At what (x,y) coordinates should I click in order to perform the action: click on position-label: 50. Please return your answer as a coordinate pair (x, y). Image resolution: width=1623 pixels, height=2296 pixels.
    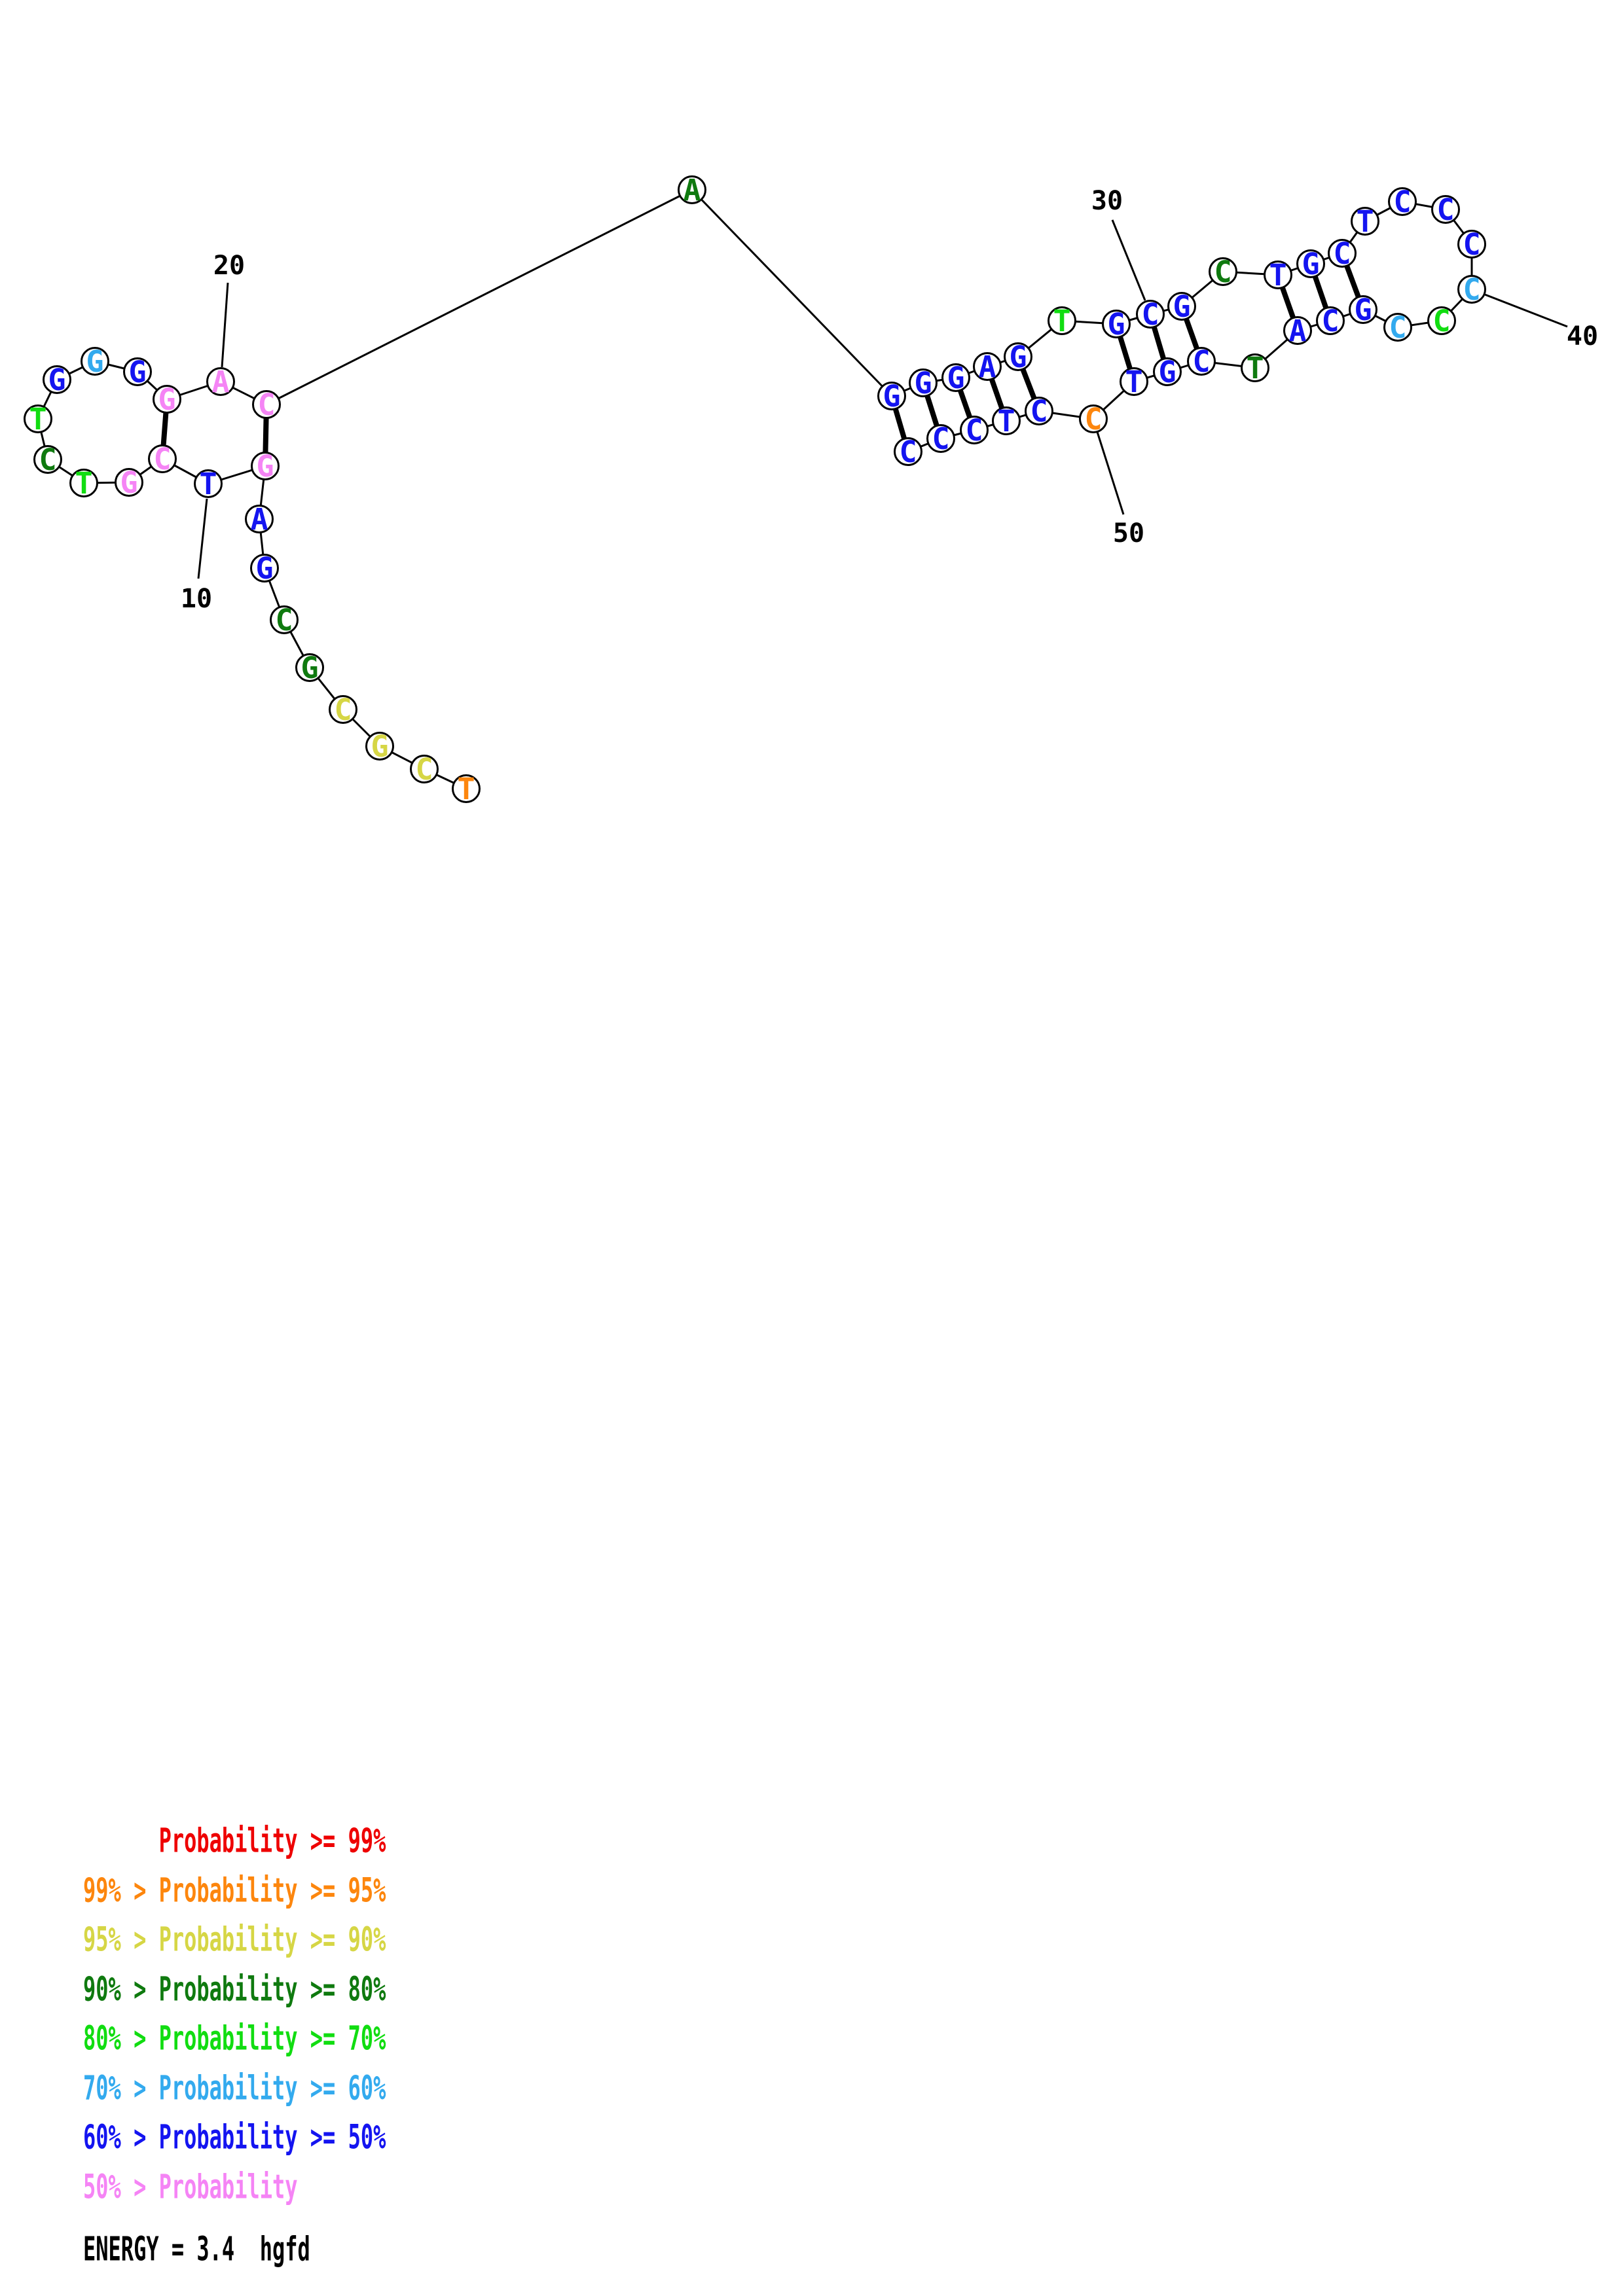
    Looking at the image, I should click on (1128, 533).